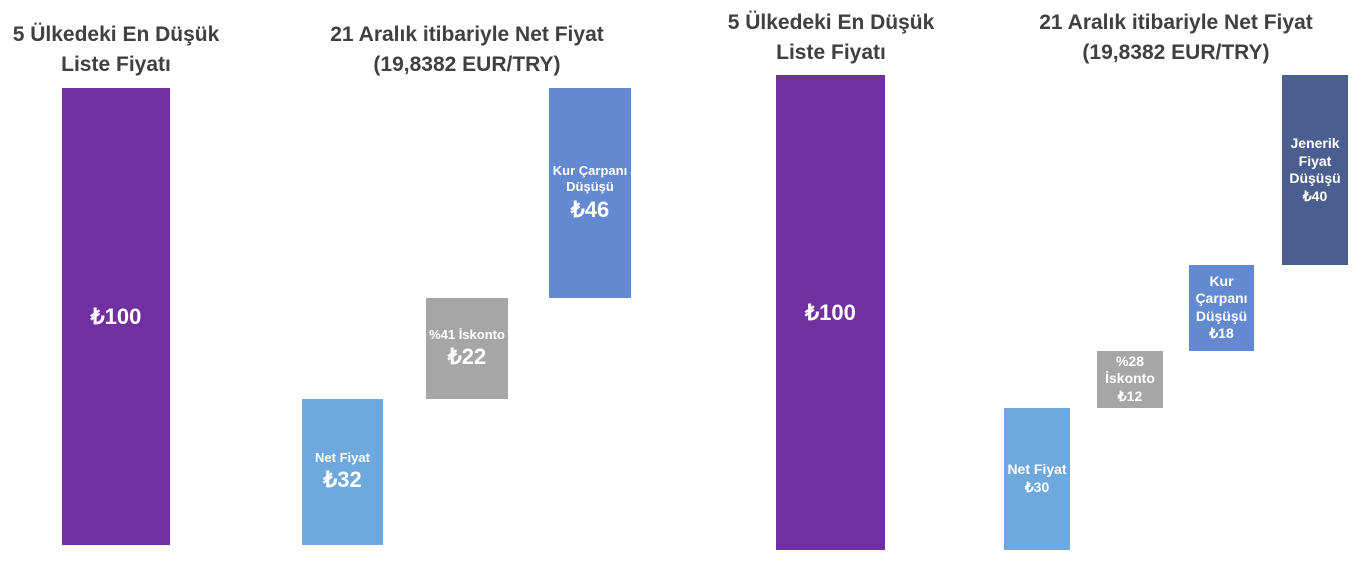  What do you see at coordinates (1315, 160) in the screenshot?
I see `bar-category: Jenerik Fiyat Düşüşü` at bounding box center [1315, 160].